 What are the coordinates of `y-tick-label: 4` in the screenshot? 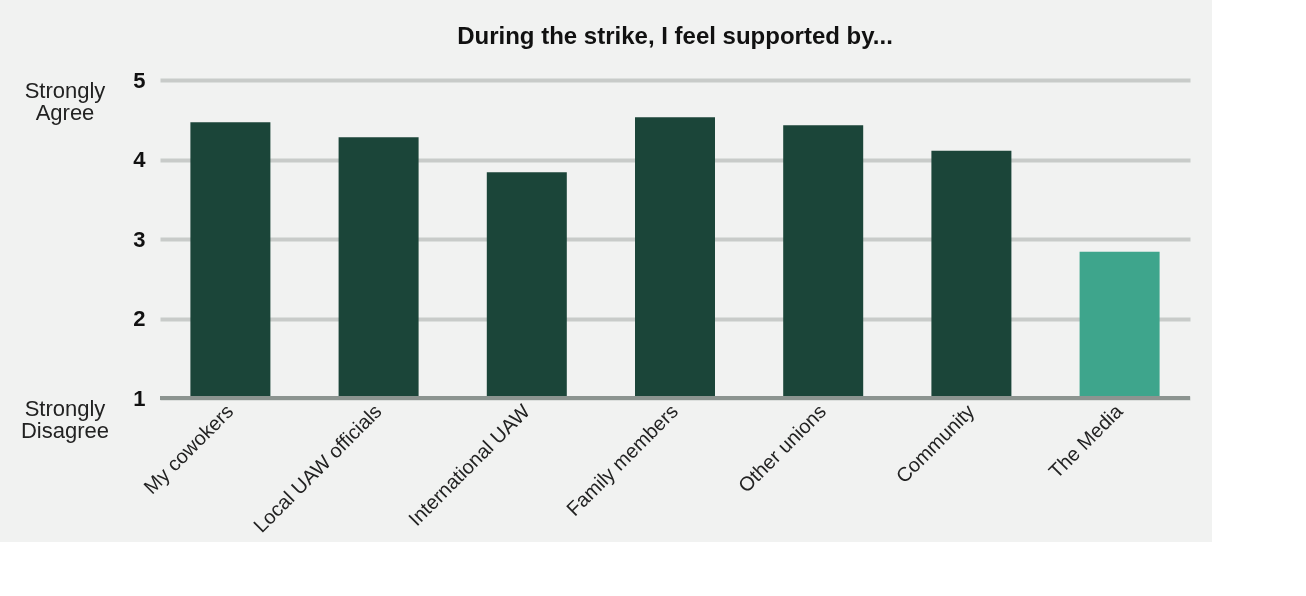 It's located at (140, 159).